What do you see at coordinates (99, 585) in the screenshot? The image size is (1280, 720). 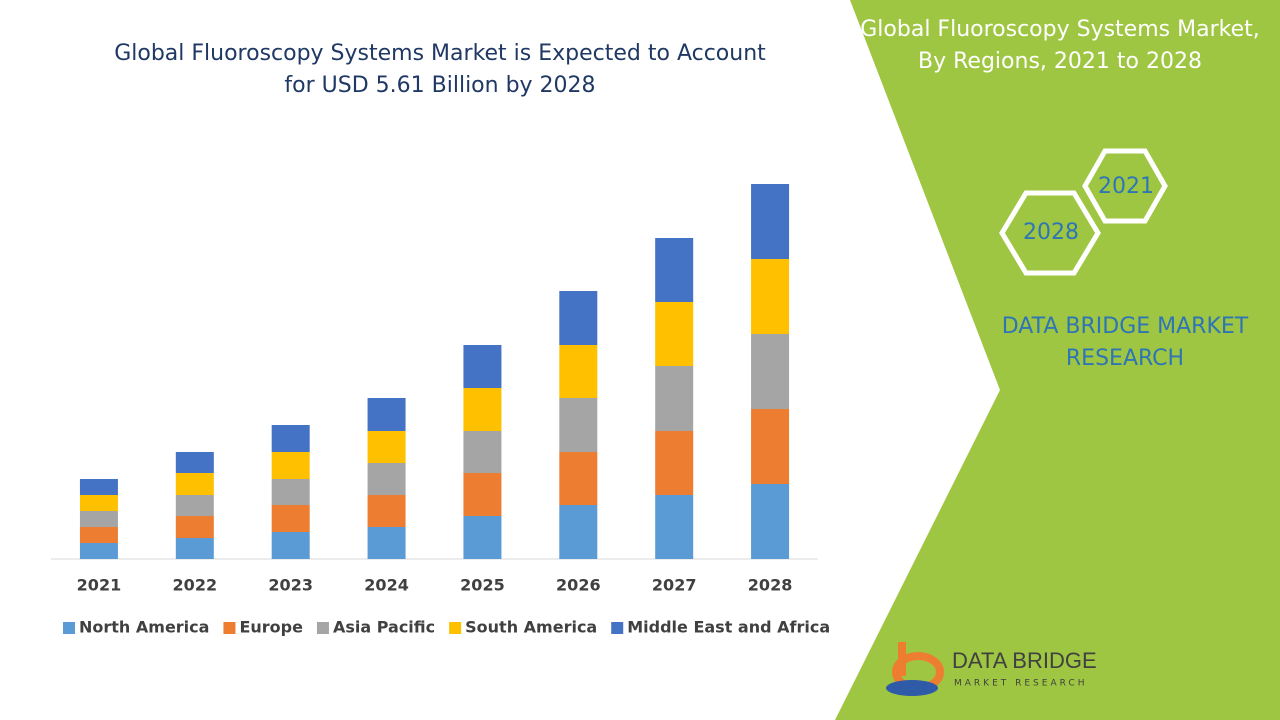 I see `x-tick-label: 2021` at bounding box center [99, 585].